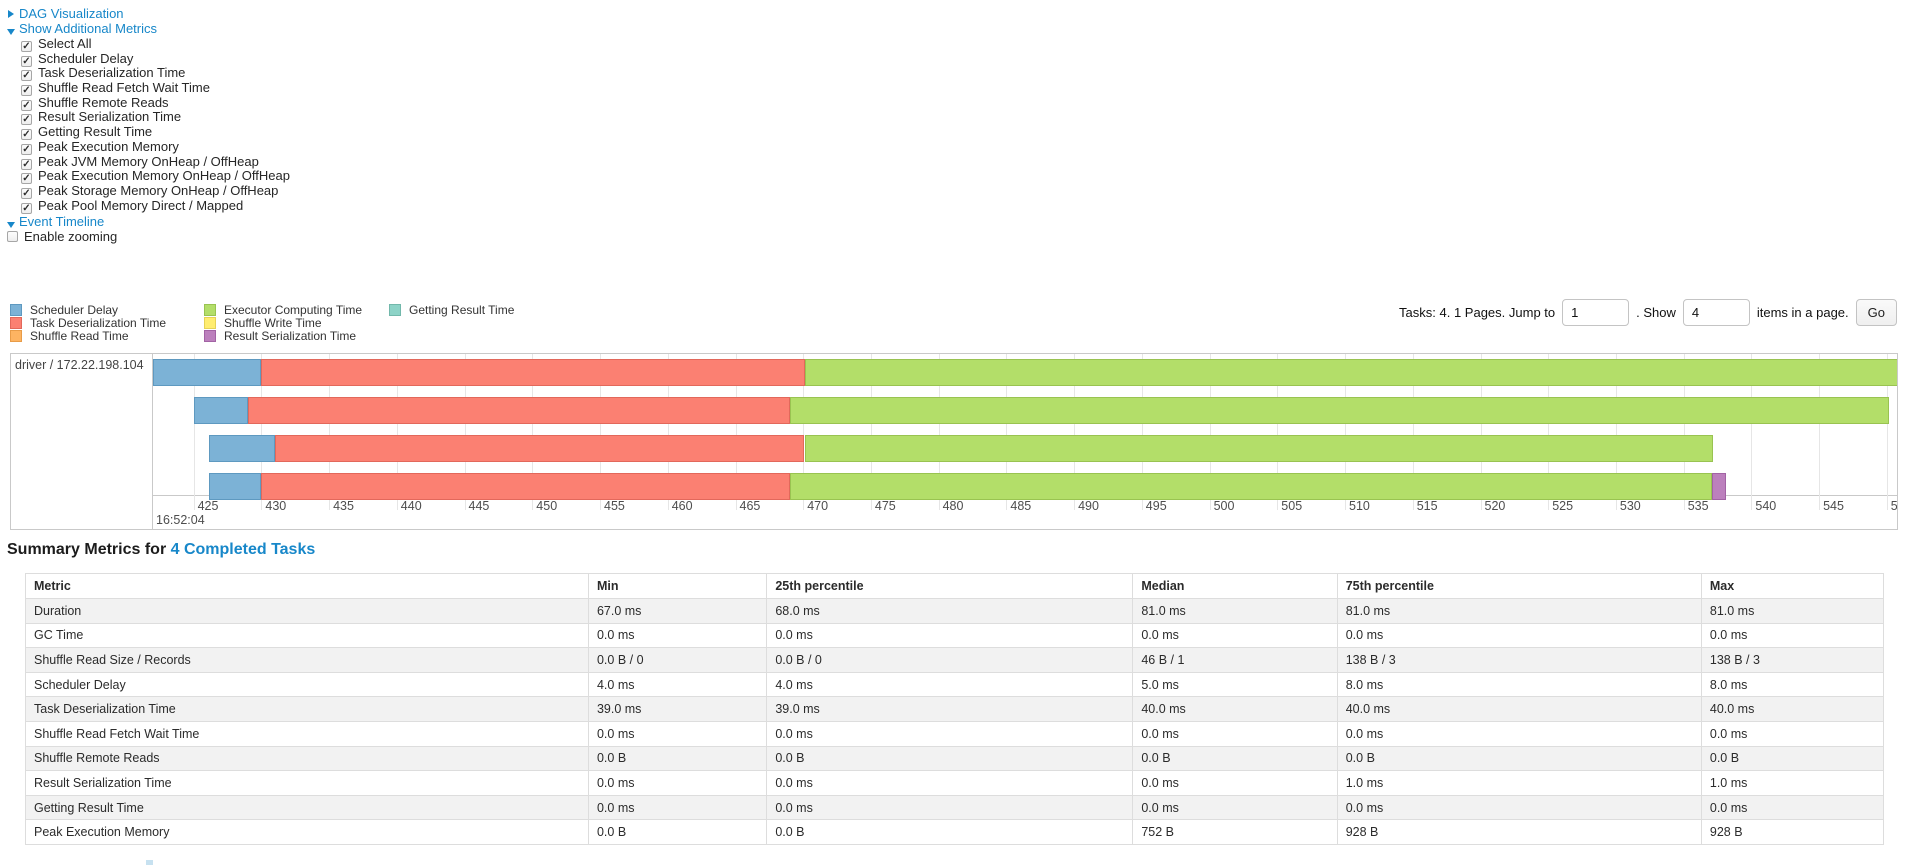  Describe the element at coordinates (88, 28) in the screenshot. I see `show-additional-metrics-label: Show Additional Metrics` at that location.